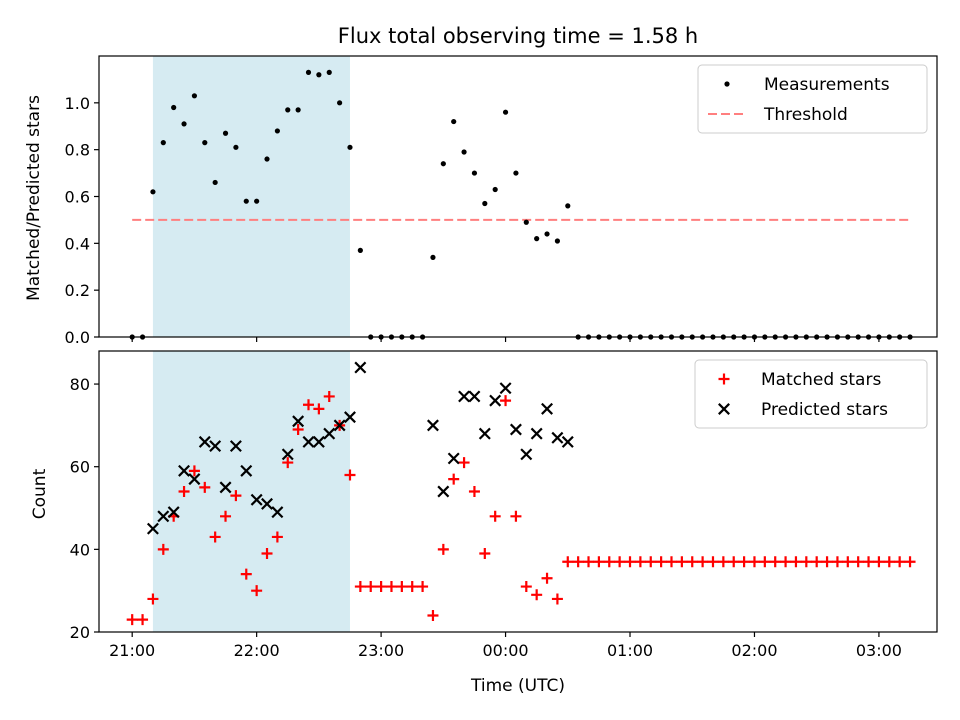 Image resolution: width=960 pixels, height=720 pixels. Describe the element at coordinates (40, 493) in the screenshot. I see `bottom-y-axis-label: Count` at that location.